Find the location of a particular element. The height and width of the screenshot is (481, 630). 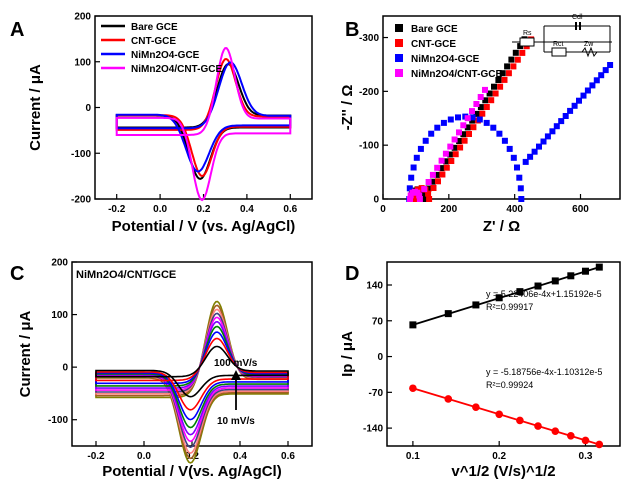

equivalent-circuit: Rs Cdl Rct Zw is located at coordinates (562, 36).